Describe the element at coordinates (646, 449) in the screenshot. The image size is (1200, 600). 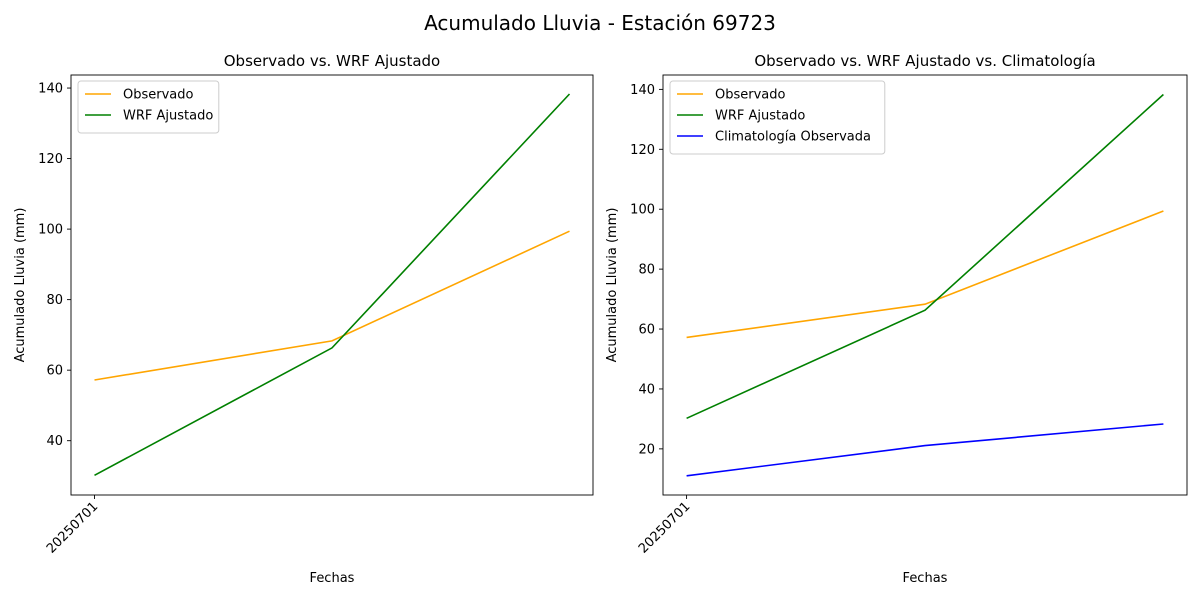
I see `y-tick-label: 20` at that location.